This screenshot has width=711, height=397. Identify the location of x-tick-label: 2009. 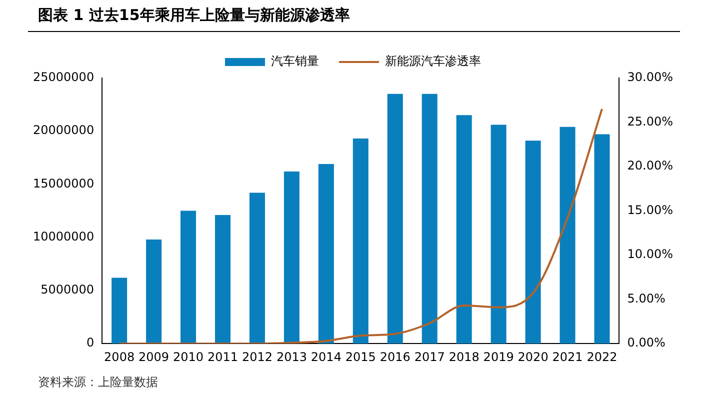
(154, 357).